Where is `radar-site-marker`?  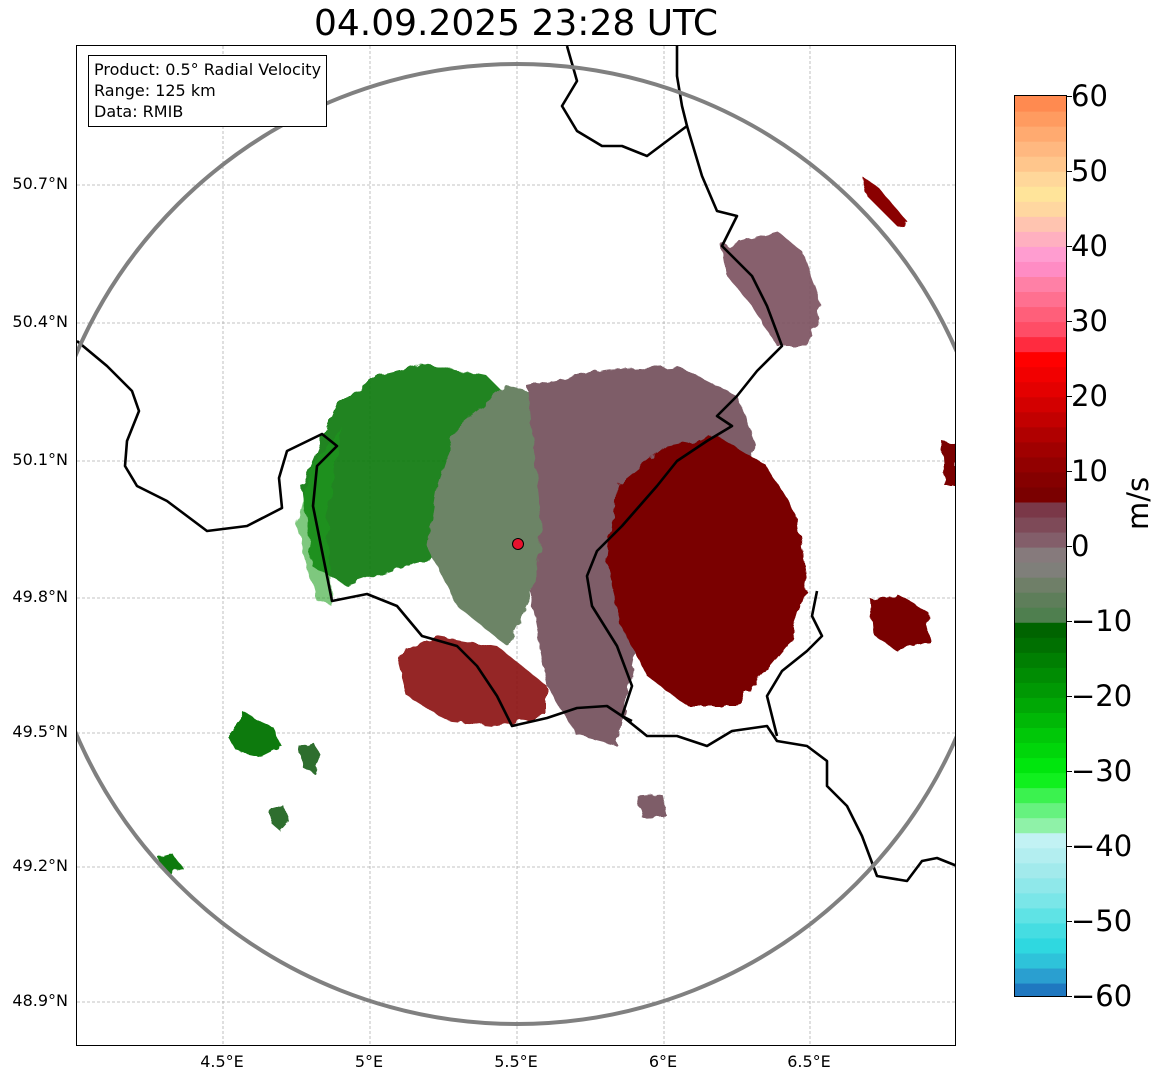
radar-site-marker is located at coordinates (518, 544).